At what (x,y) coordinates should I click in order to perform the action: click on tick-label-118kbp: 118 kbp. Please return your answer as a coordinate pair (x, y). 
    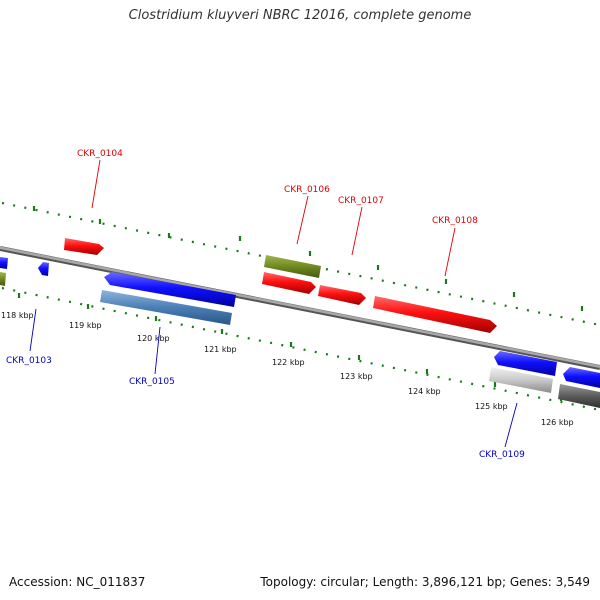
    Looking at the image, I should click on (17, 315).